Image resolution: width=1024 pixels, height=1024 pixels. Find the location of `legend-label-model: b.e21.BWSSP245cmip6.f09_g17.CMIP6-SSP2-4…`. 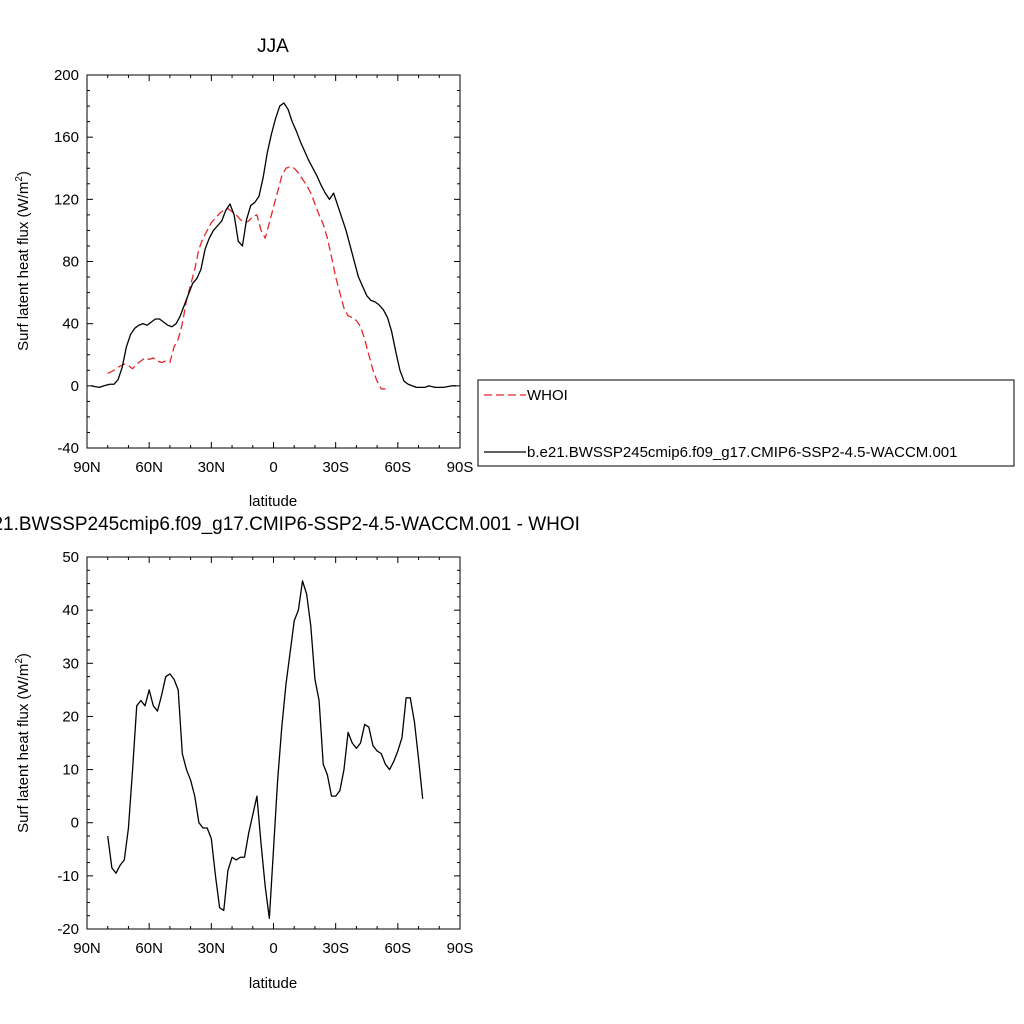

legend-label-model: b.e21.BWSSP245cmip6.f09_g17.CMIP6-SSP2-4… is located at coordinates (742, 452).